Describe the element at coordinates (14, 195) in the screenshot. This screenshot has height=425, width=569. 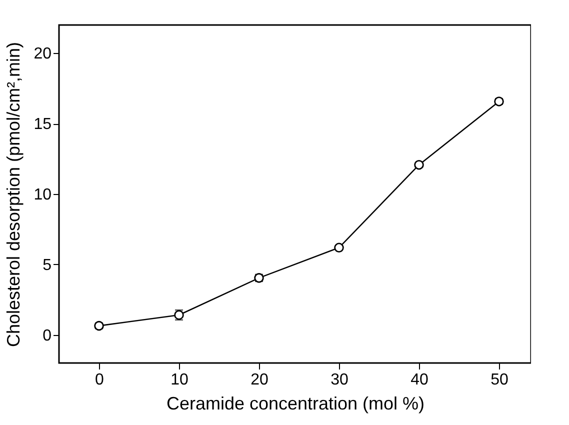
I see `y-axis-title: Cholesterol desorption (pmol/cm²,min)` at that location.